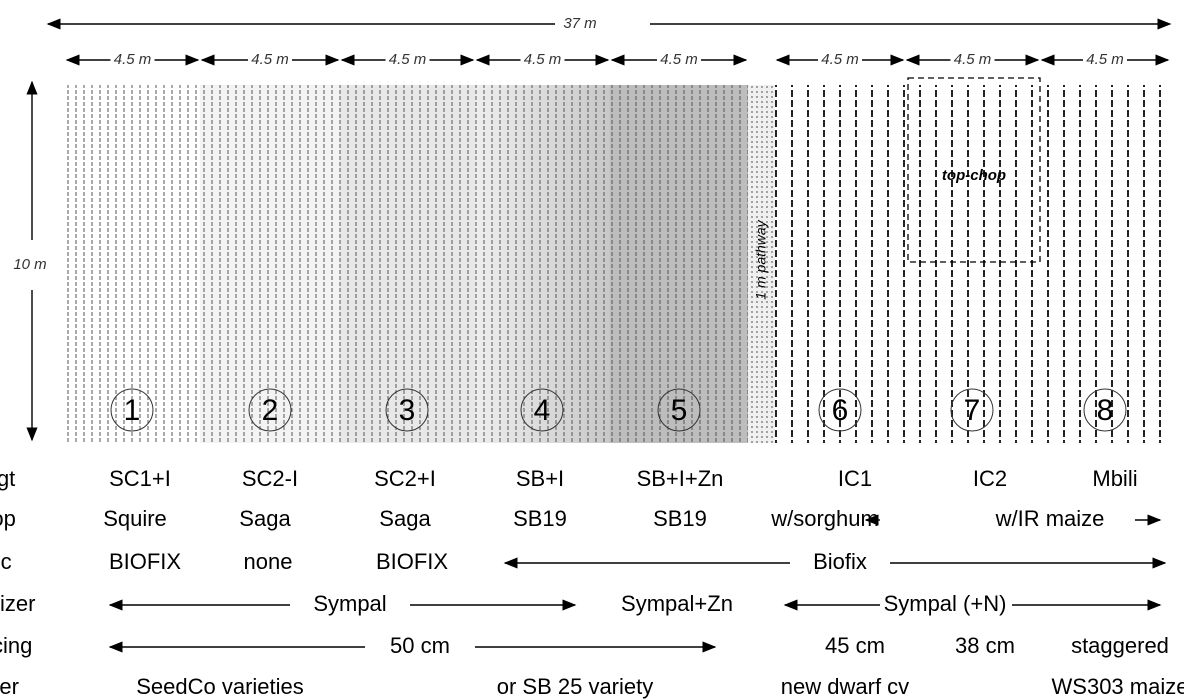 This screenshot has width=1184, height=700. What do you see at coordinates (845, 686) in the screenshot?
I see `row-item: new dwarf cv` at bounding box center [845, 686].